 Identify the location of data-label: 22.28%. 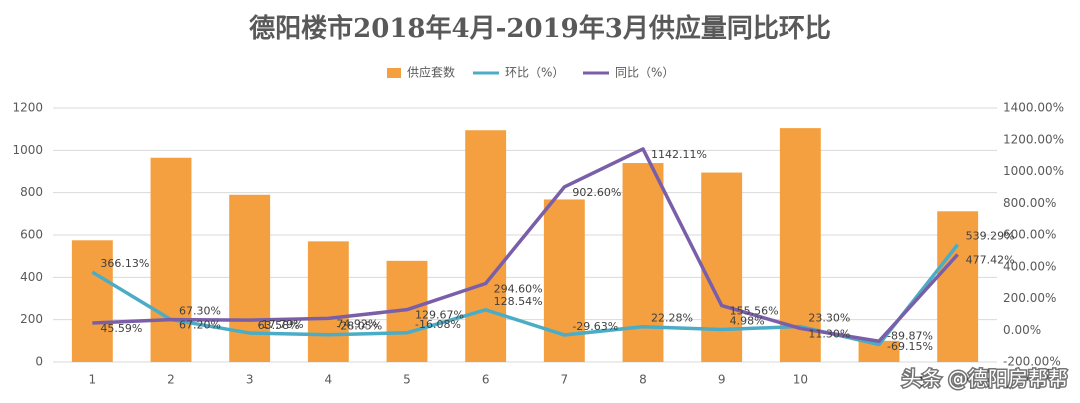
(672, 318).